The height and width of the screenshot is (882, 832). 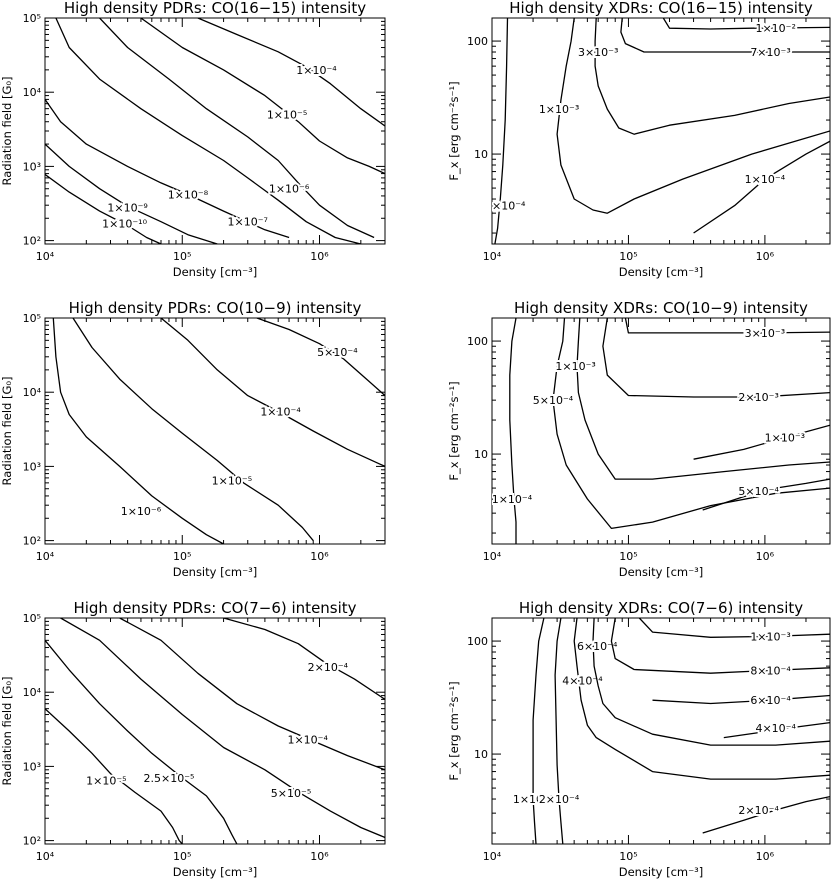 What do you see at coordinates (127, 207) in the screenshot?
I see `contour-label: 1×10⁻⁹` at bounding box center [127, 207].